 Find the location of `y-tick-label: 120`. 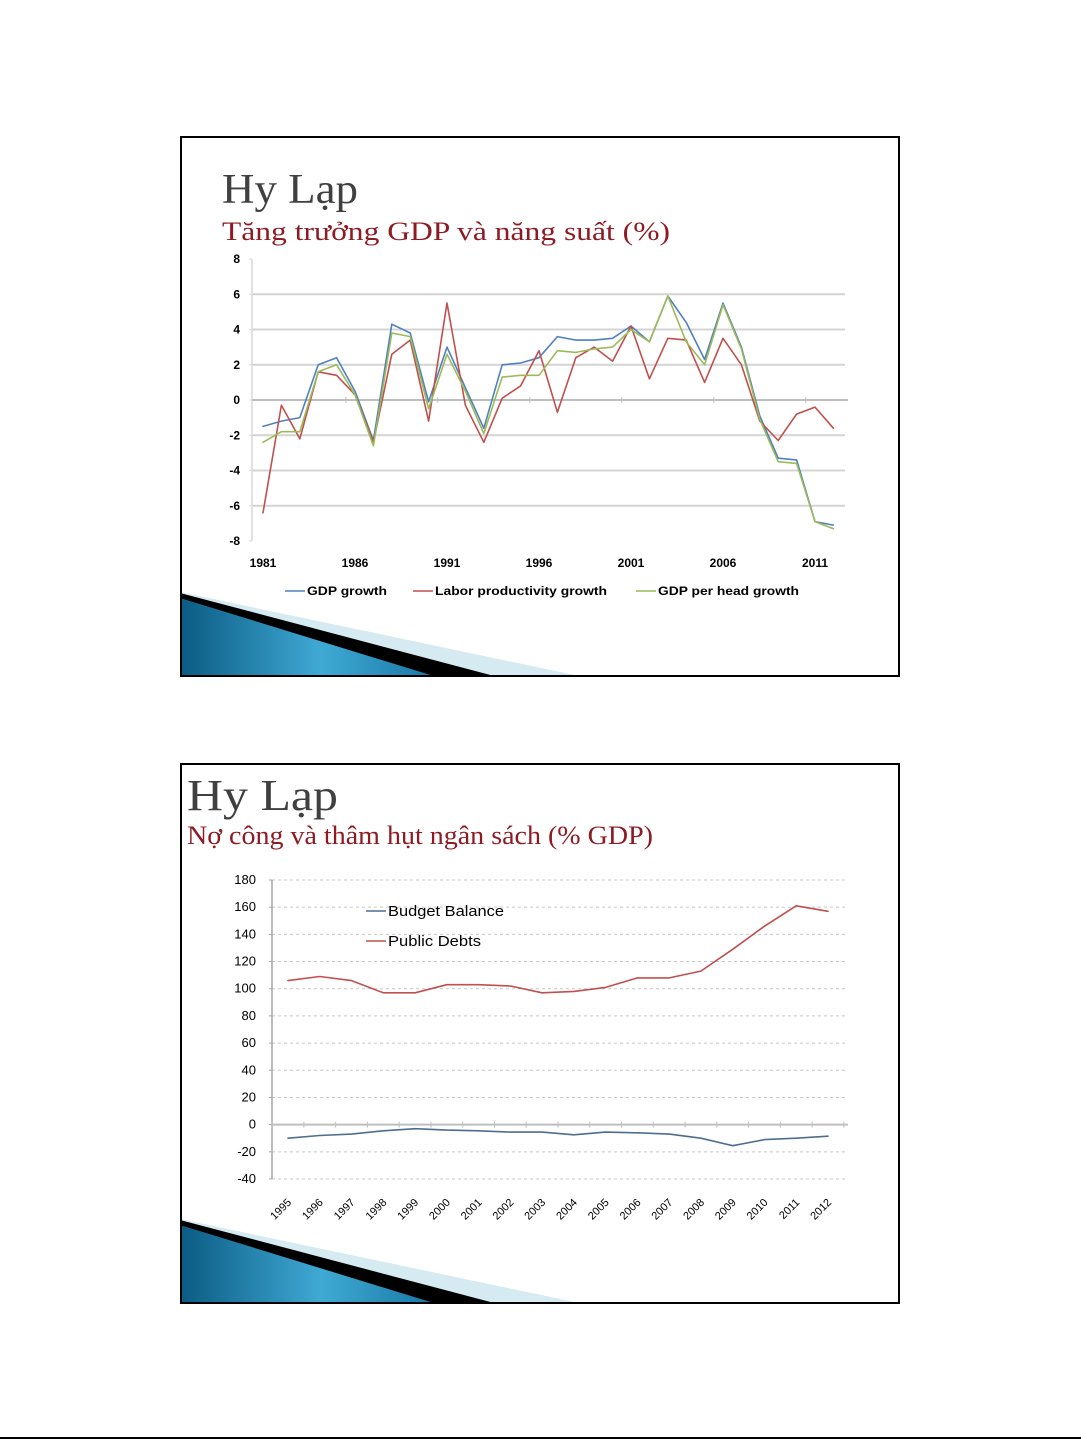

y-tick-label: 120 is located at coordinates (245, 961).